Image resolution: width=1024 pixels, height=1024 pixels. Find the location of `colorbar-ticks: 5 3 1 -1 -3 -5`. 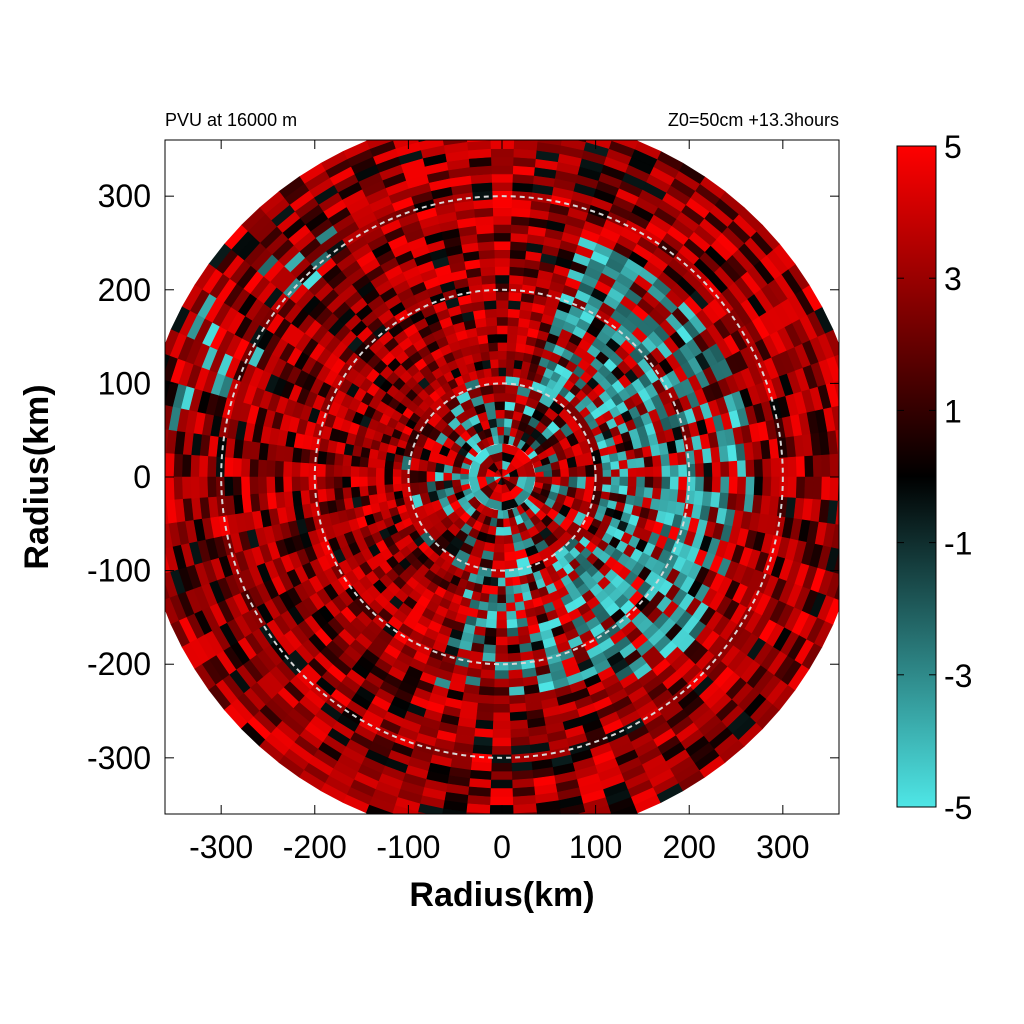

colorbar-ticks: 5 3 1 -1 -3 -5 is located at coordinates (934, 477).